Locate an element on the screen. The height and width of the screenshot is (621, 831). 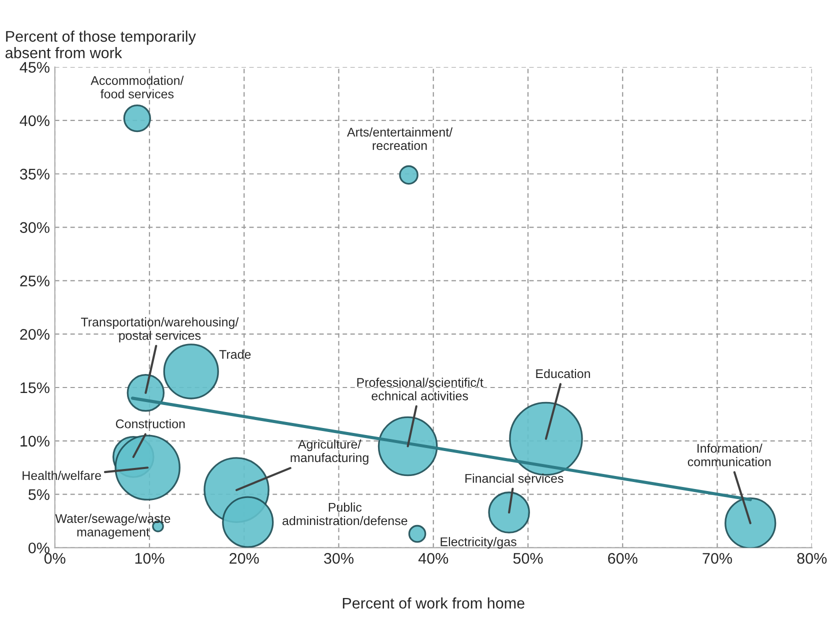
x-tick-label: 10% is located at coordinates (149, 558).